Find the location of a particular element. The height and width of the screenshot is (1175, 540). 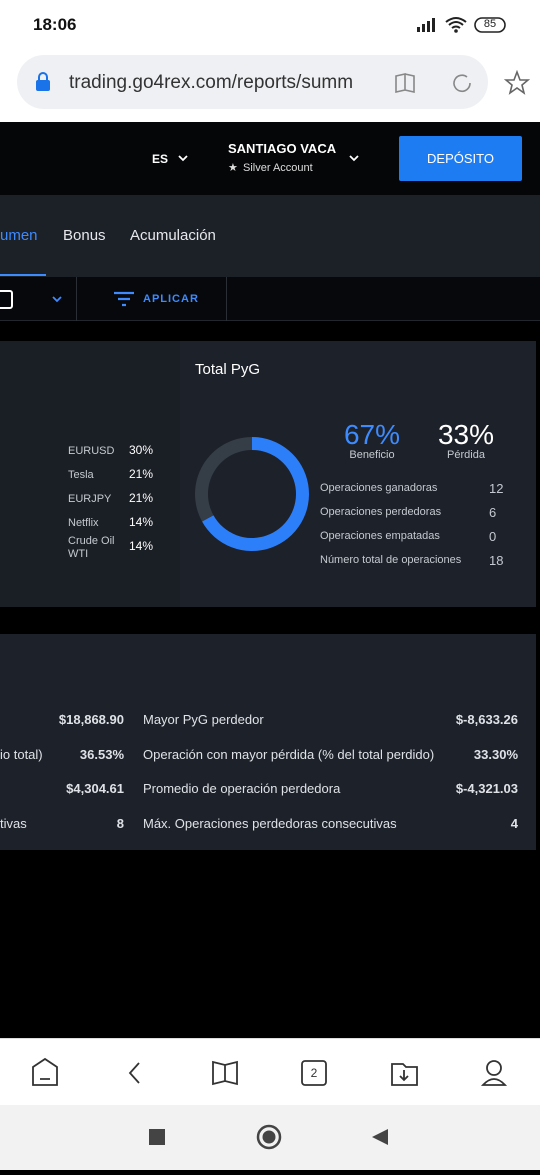

filter-row: APLICAR is located at coordinates (270, 299).